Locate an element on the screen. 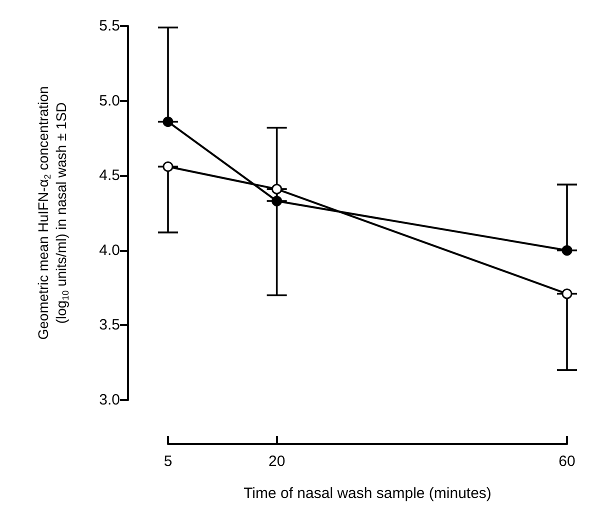 The width and height of the screenshot is (601, 526). y-tick-label: 4.5 is located at coordinates (109, 175).